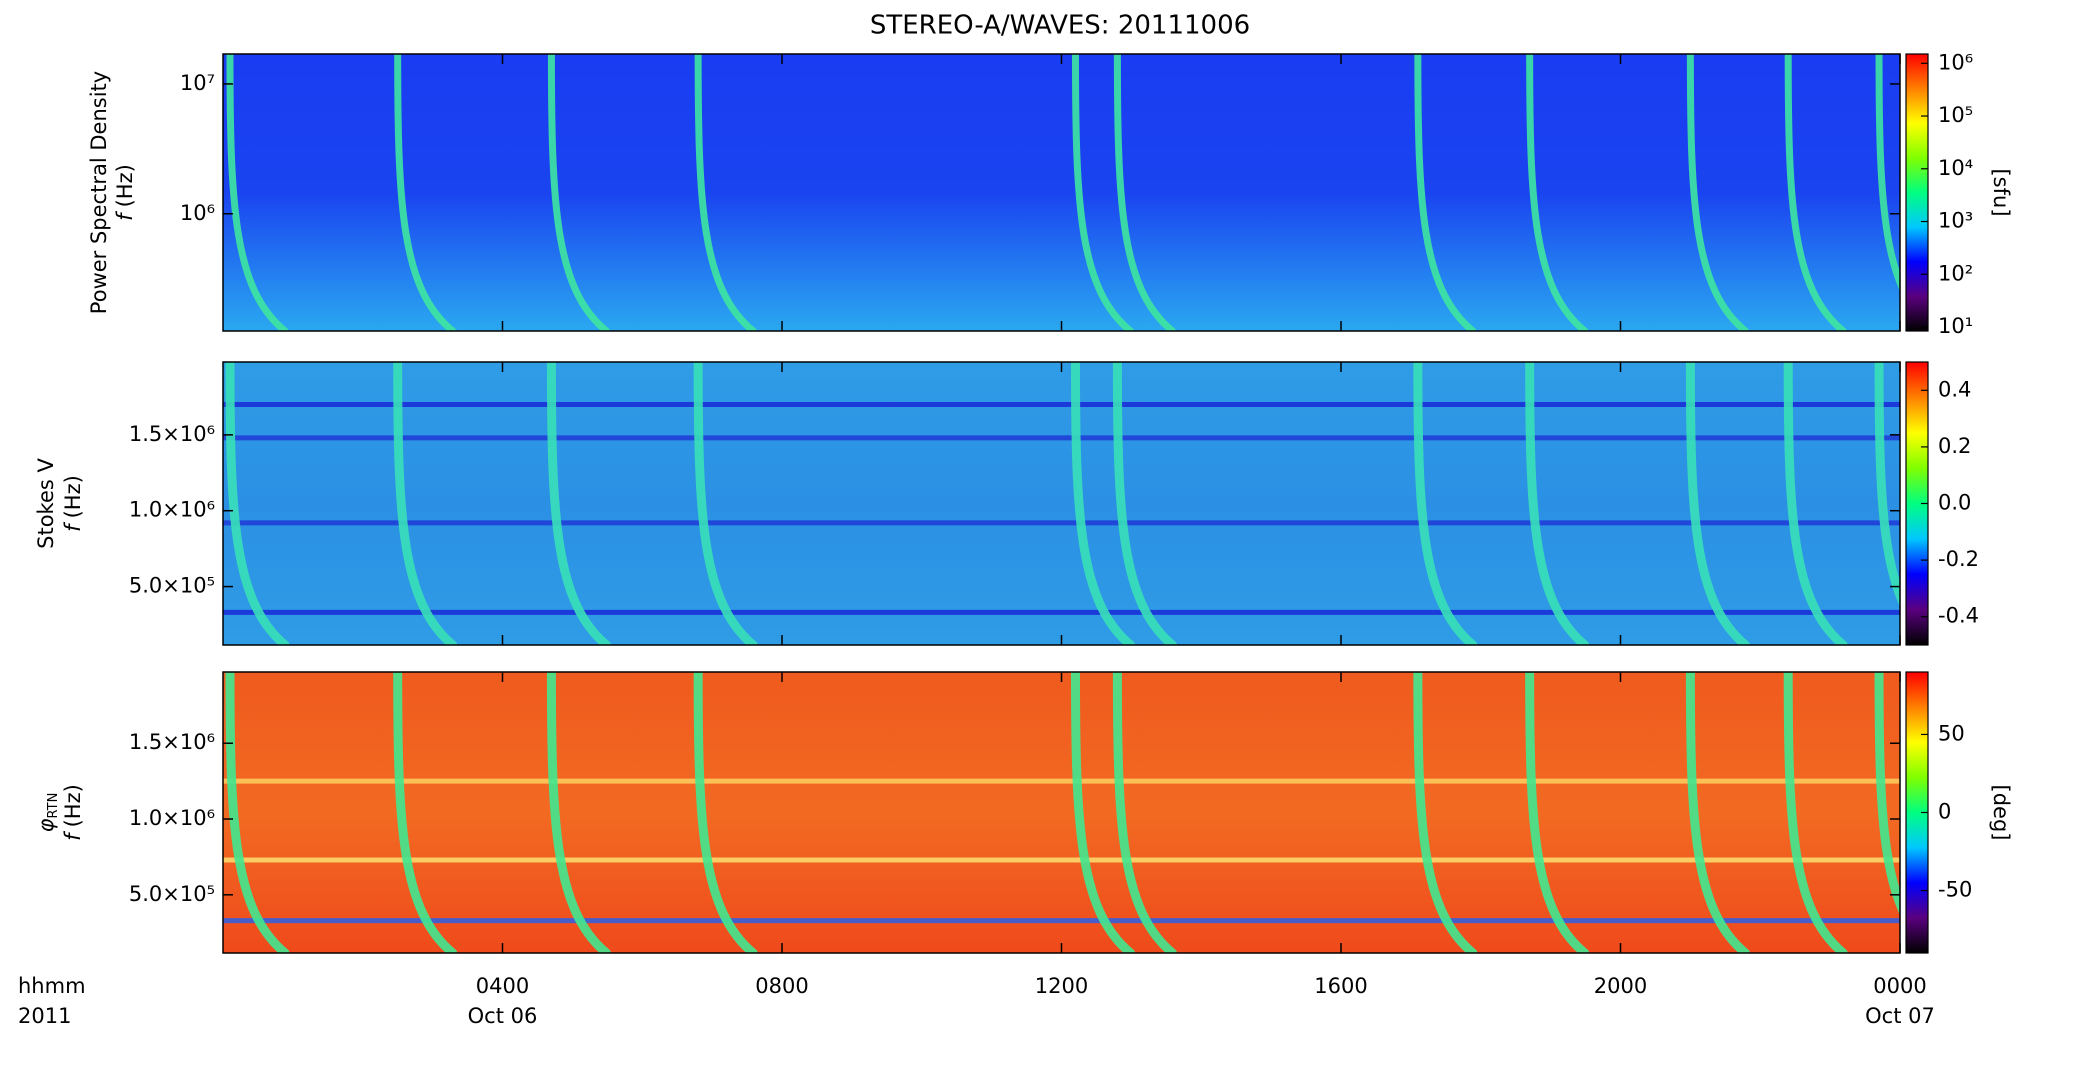 This screenshot has width=2096, height=1080. I want to click on time-format-label: hhmm, so click(52, 986).